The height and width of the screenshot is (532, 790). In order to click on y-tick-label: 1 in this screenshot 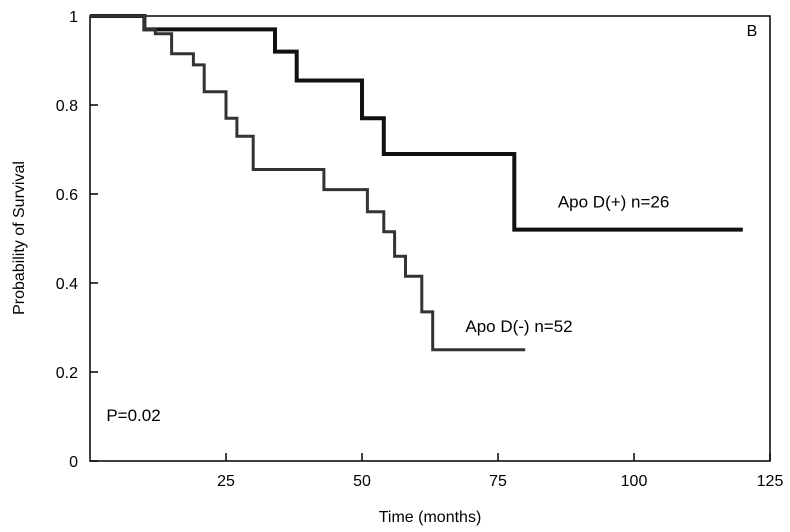, I will do `click(73, 17)`.